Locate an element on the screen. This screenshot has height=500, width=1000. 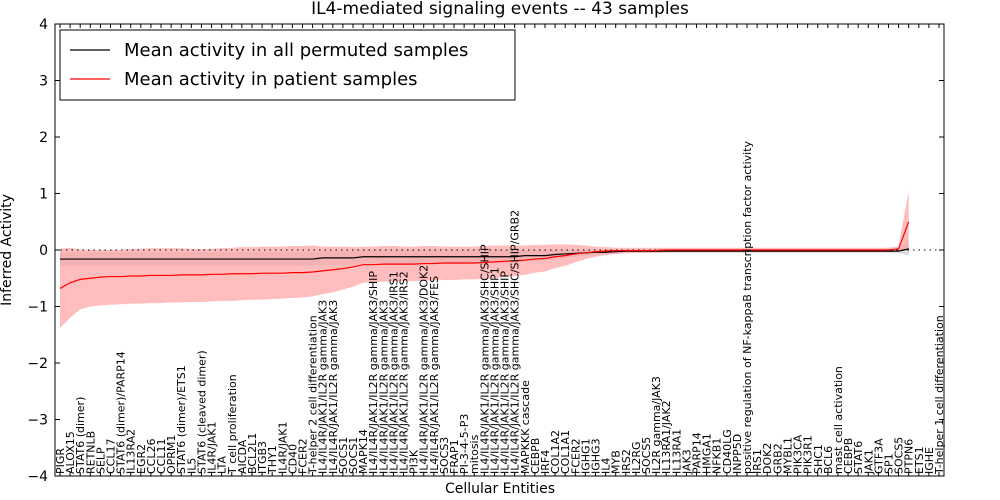
permuted-mean-line is located at coordinates (484, 254).